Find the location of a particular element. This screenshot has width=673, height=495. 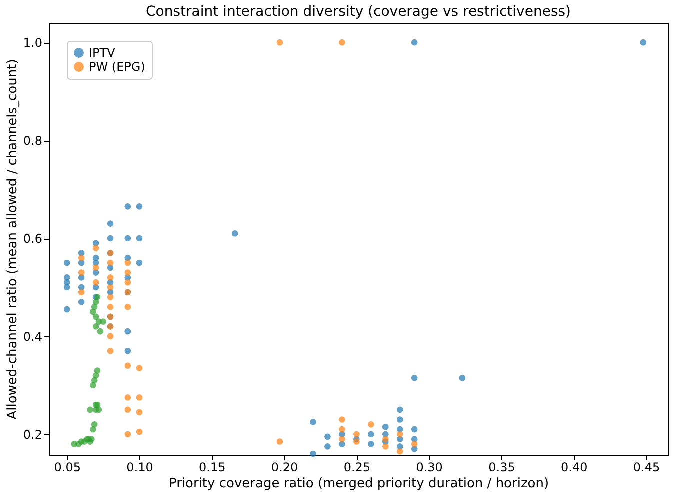

x-tick-label: 0.05 is located at coordinates (67, 467).